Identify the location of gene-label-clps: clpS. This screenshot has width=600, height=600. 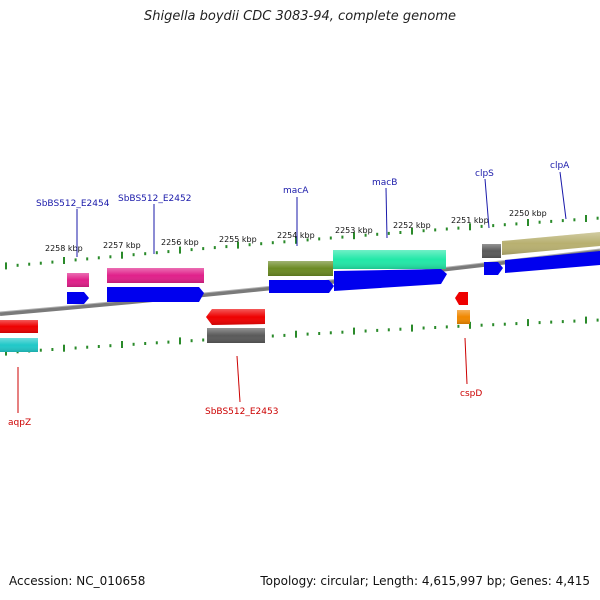
(484, 174).